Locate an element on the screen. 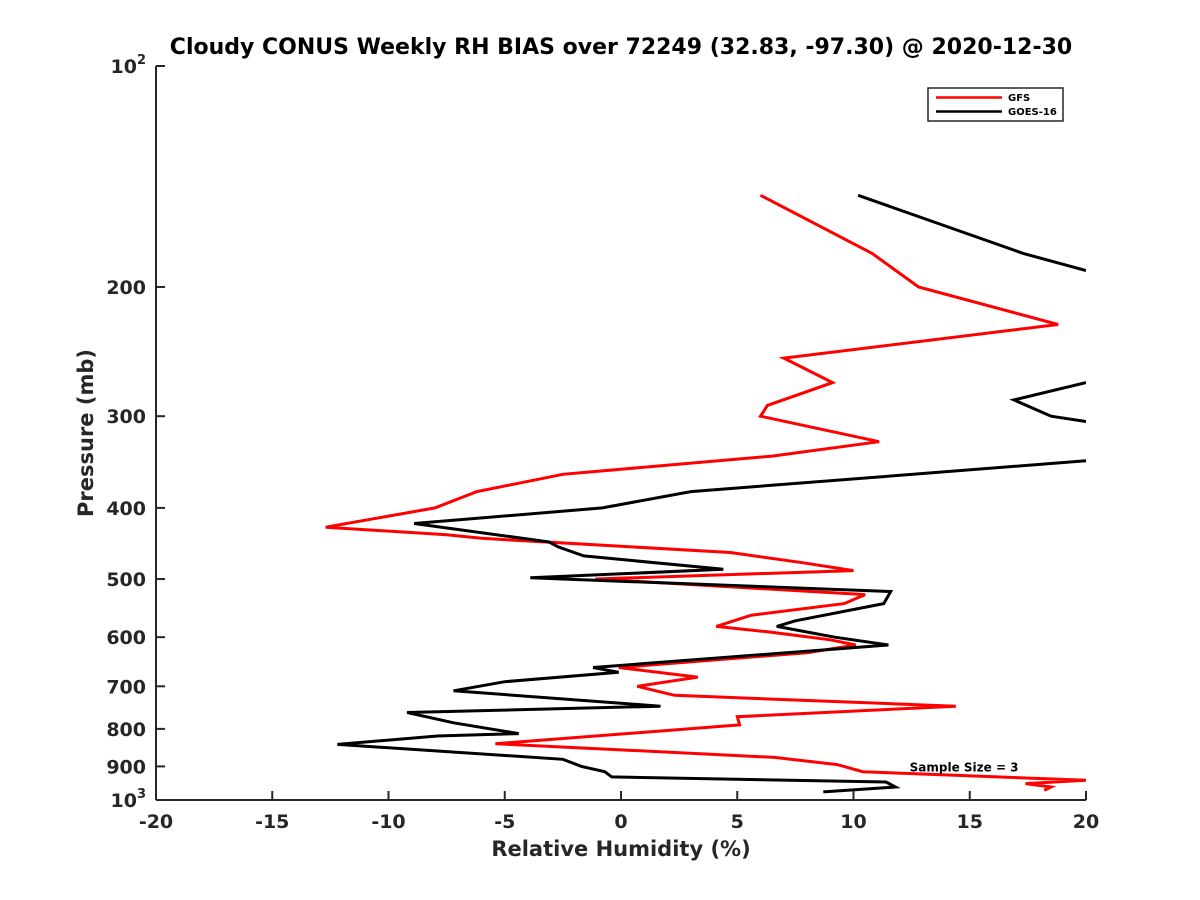 The image size is (1200, 900). legend: GFS GOES-16 is located at coordinates (995, 104).